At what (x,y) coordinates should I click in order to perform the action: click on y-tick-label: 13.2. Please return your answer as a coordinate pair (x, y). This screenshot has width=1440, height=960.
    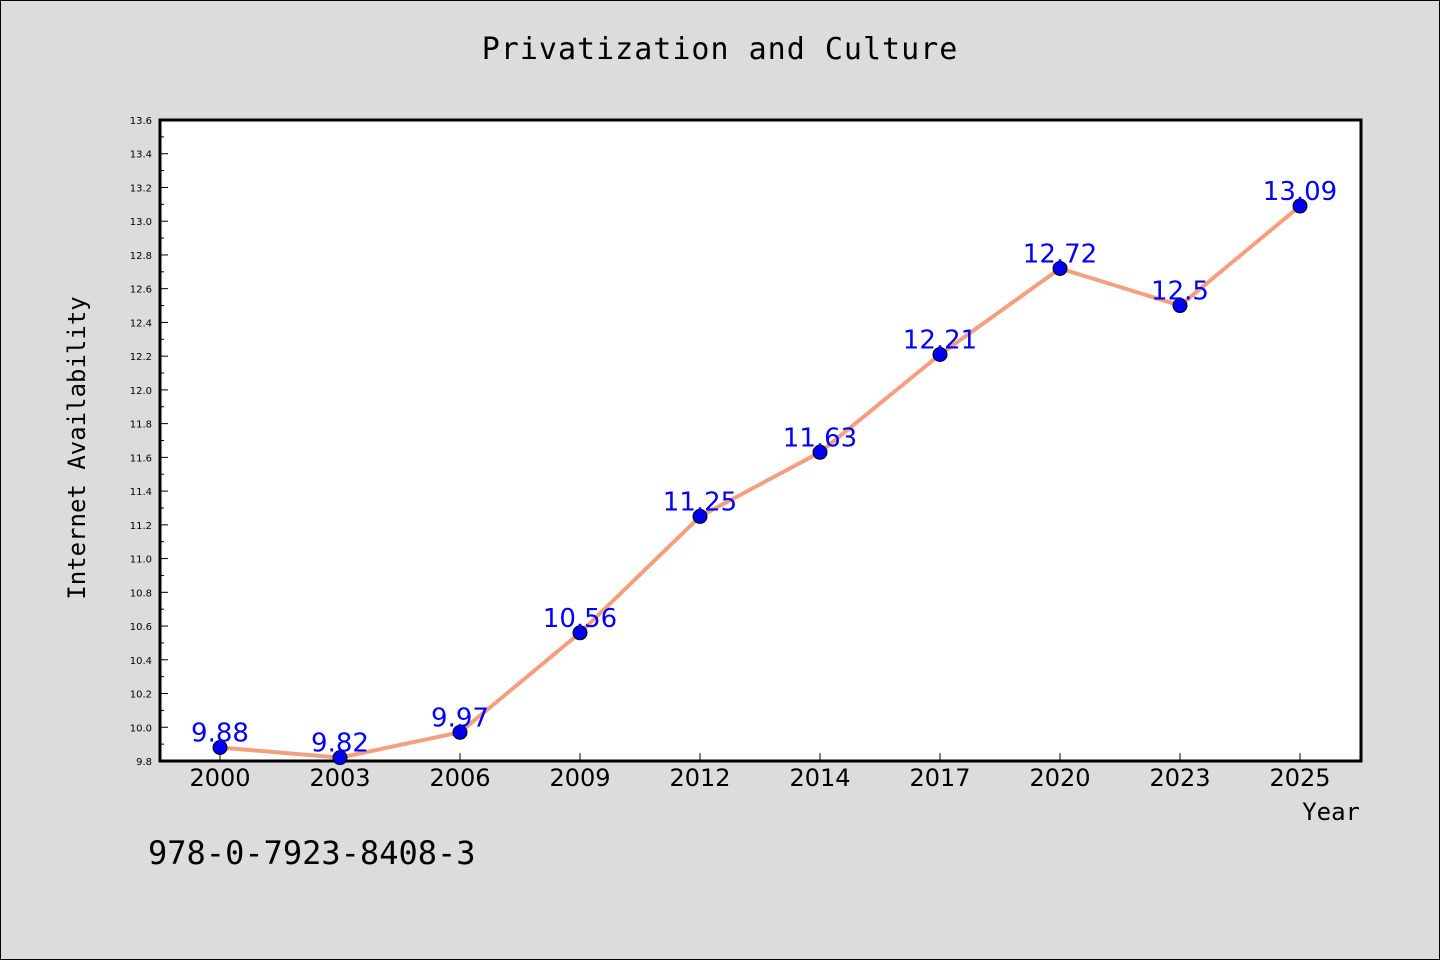
    Looking at the image, I should click on (141, 188).